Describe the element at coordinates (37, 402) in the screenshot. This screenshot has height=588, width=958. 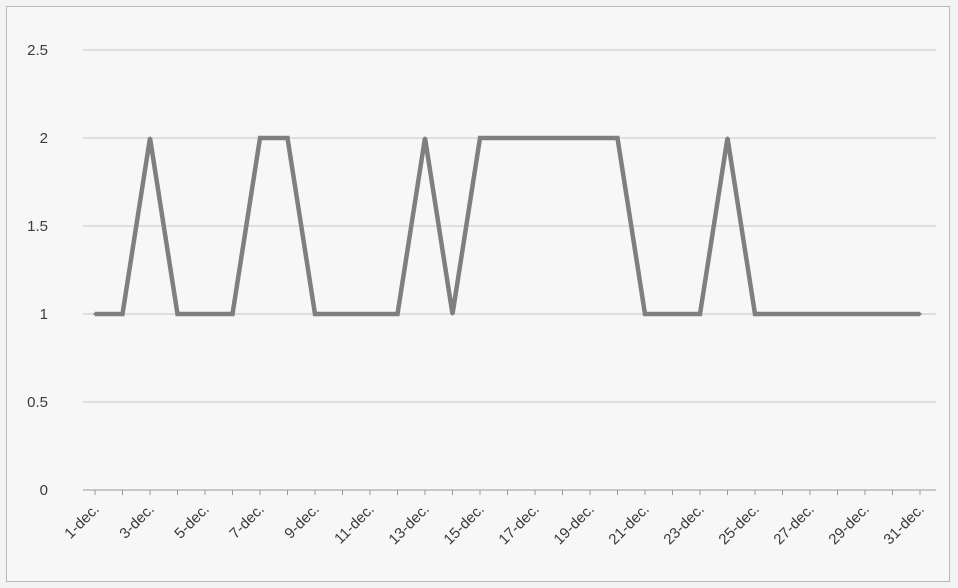
I see `y-tick-label: 0.5` at that location.